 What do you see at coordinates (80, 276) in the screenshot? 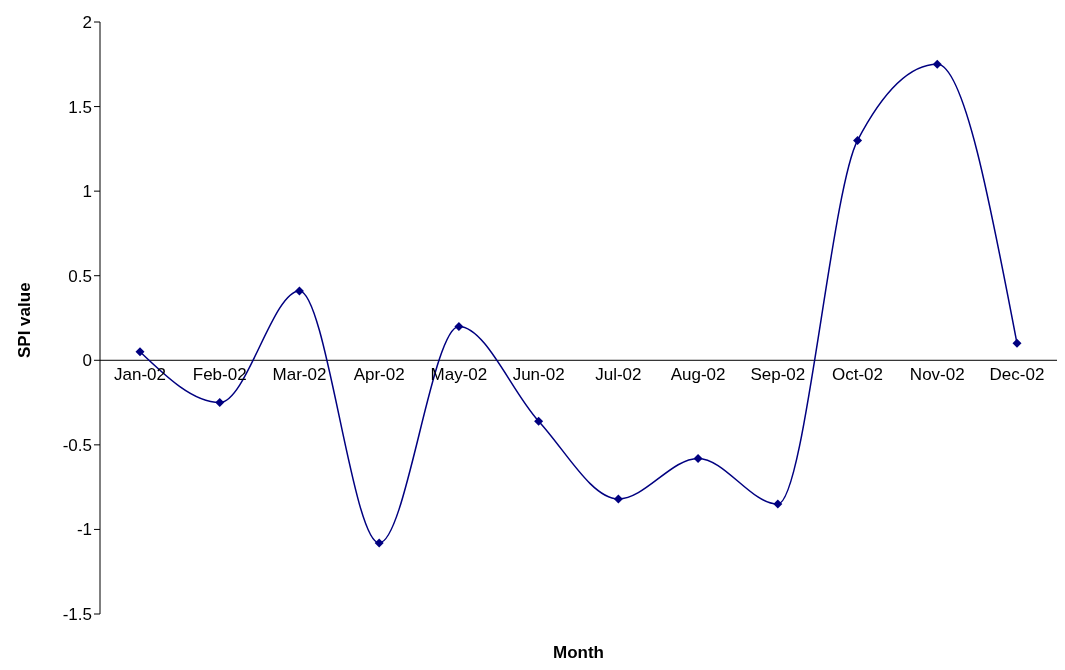
I see `y-tick-label: 0.5` at bounding box center [80, 276].